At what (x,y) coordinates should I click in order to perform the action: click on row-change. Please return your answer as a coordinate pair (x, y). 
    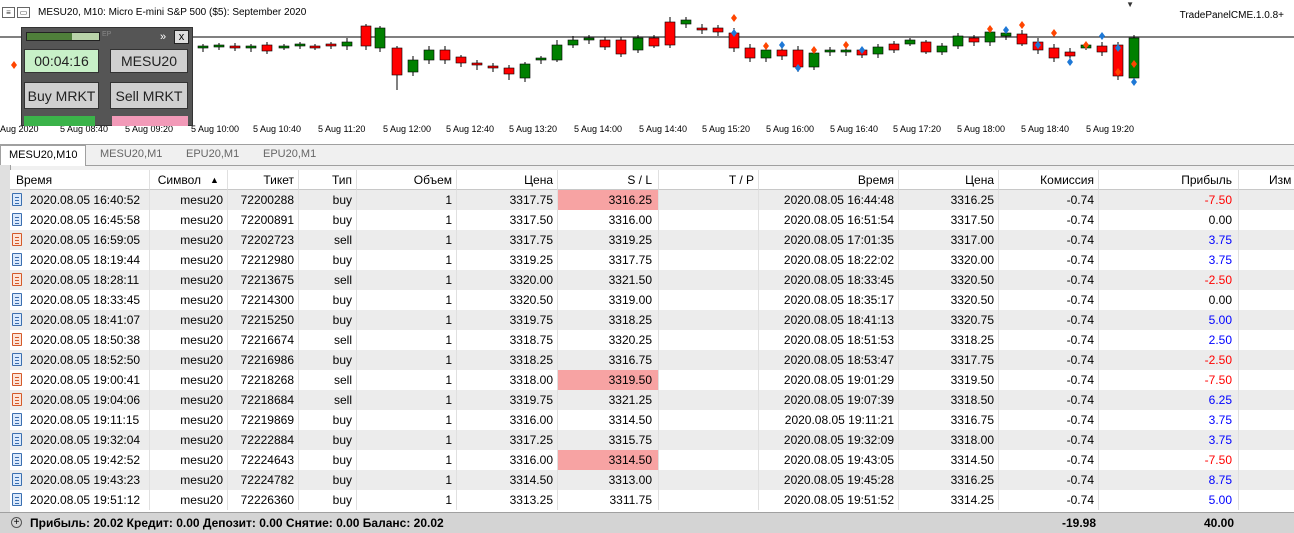
    Looking at the image, I should click on (1266, 400).